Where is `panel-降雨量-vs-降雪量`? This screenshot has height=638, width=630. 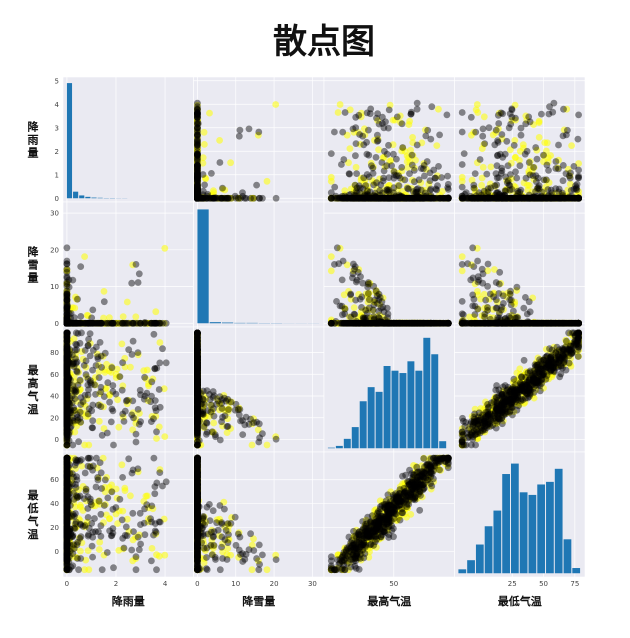
panel-降雨量-vs-降雪量 is located at coordinates (259, 139).